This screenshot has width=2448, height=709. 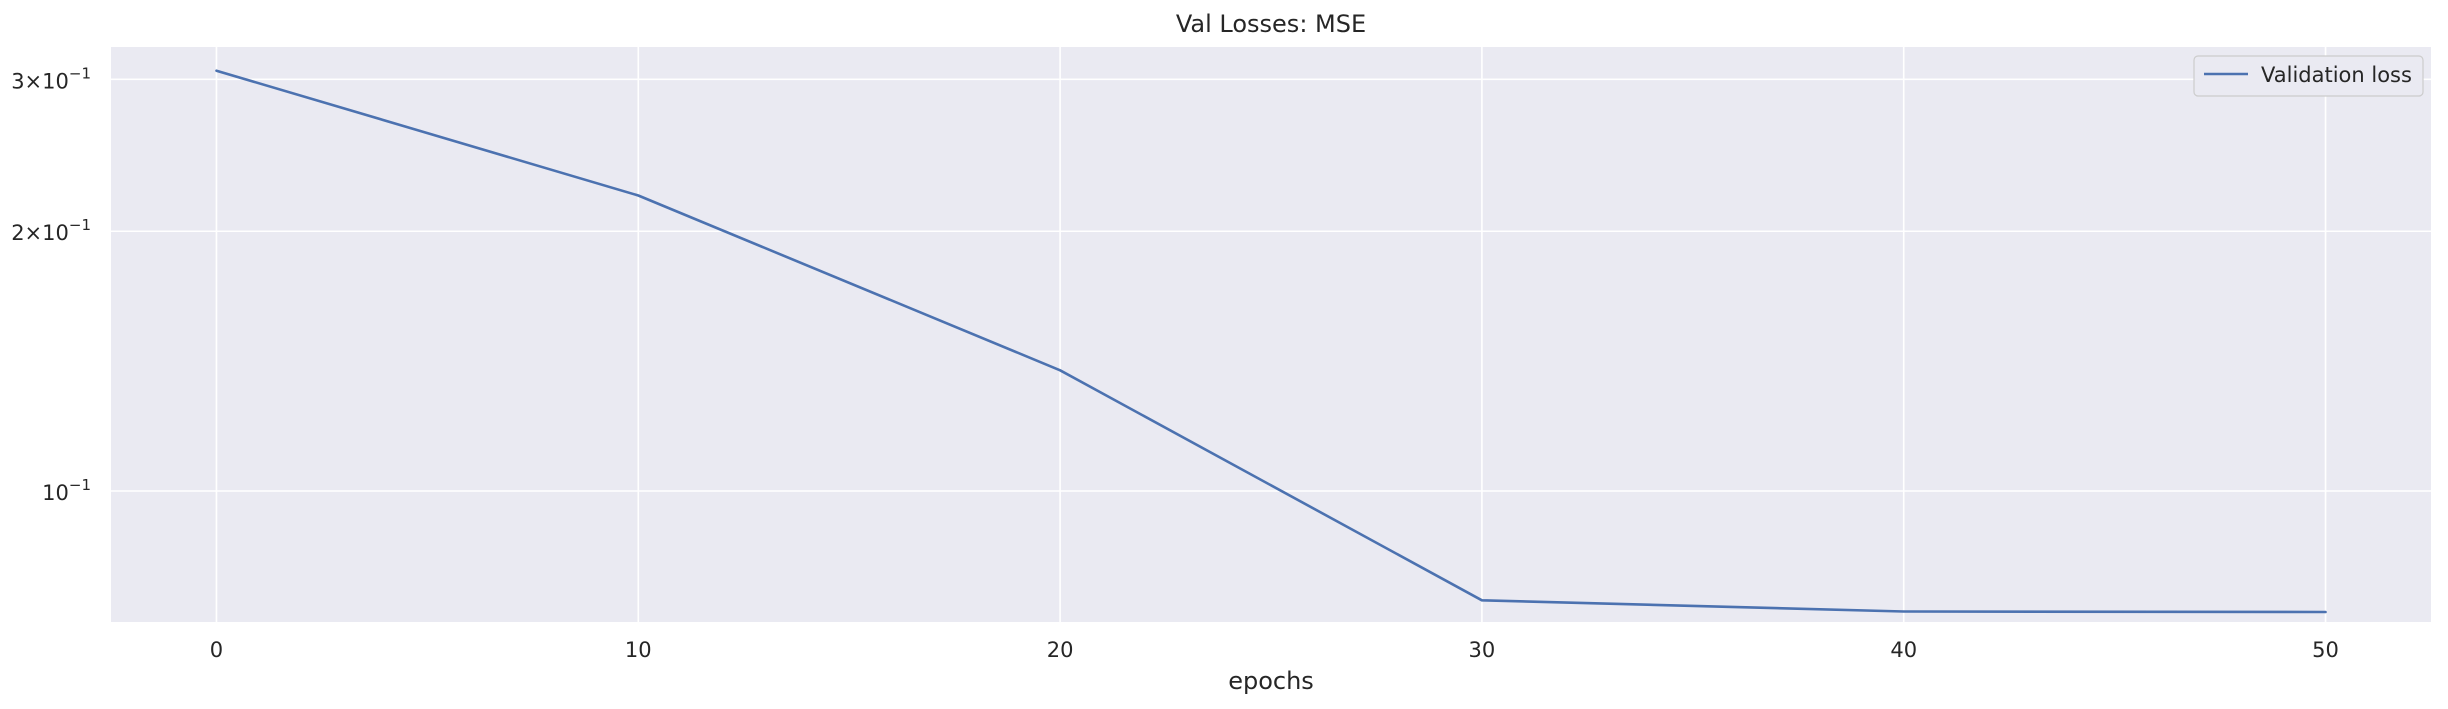 I want to click on y-tick-label: 10−1, so click(x=66, y=490).